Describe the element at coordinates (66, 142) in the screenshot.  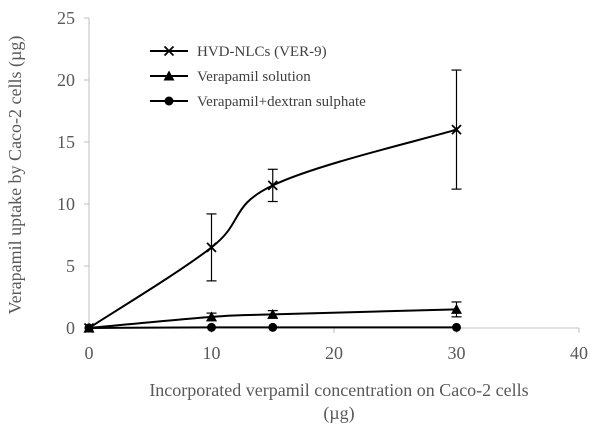
I see `y-tick-label: 15` at that location.